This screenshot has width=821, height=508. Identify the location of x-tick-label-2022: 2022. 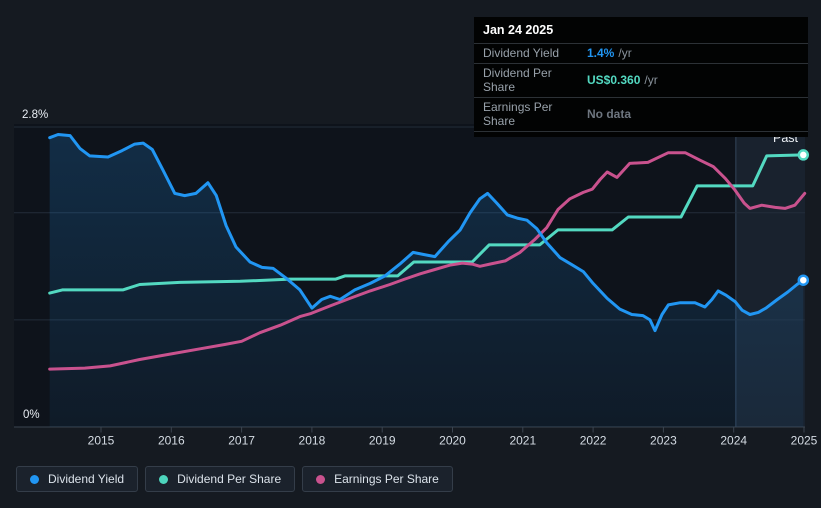
(593, 441).